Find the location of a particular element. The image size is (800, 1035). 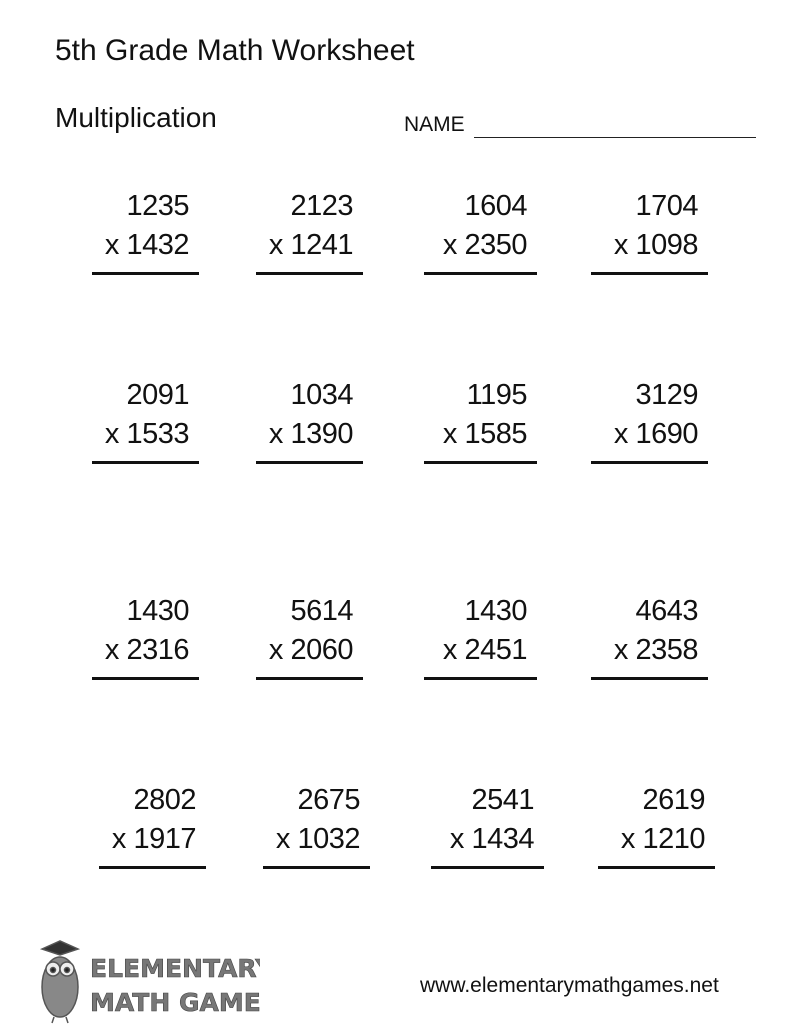

multiplicand: 2091 is located at coordinates (157, 395).